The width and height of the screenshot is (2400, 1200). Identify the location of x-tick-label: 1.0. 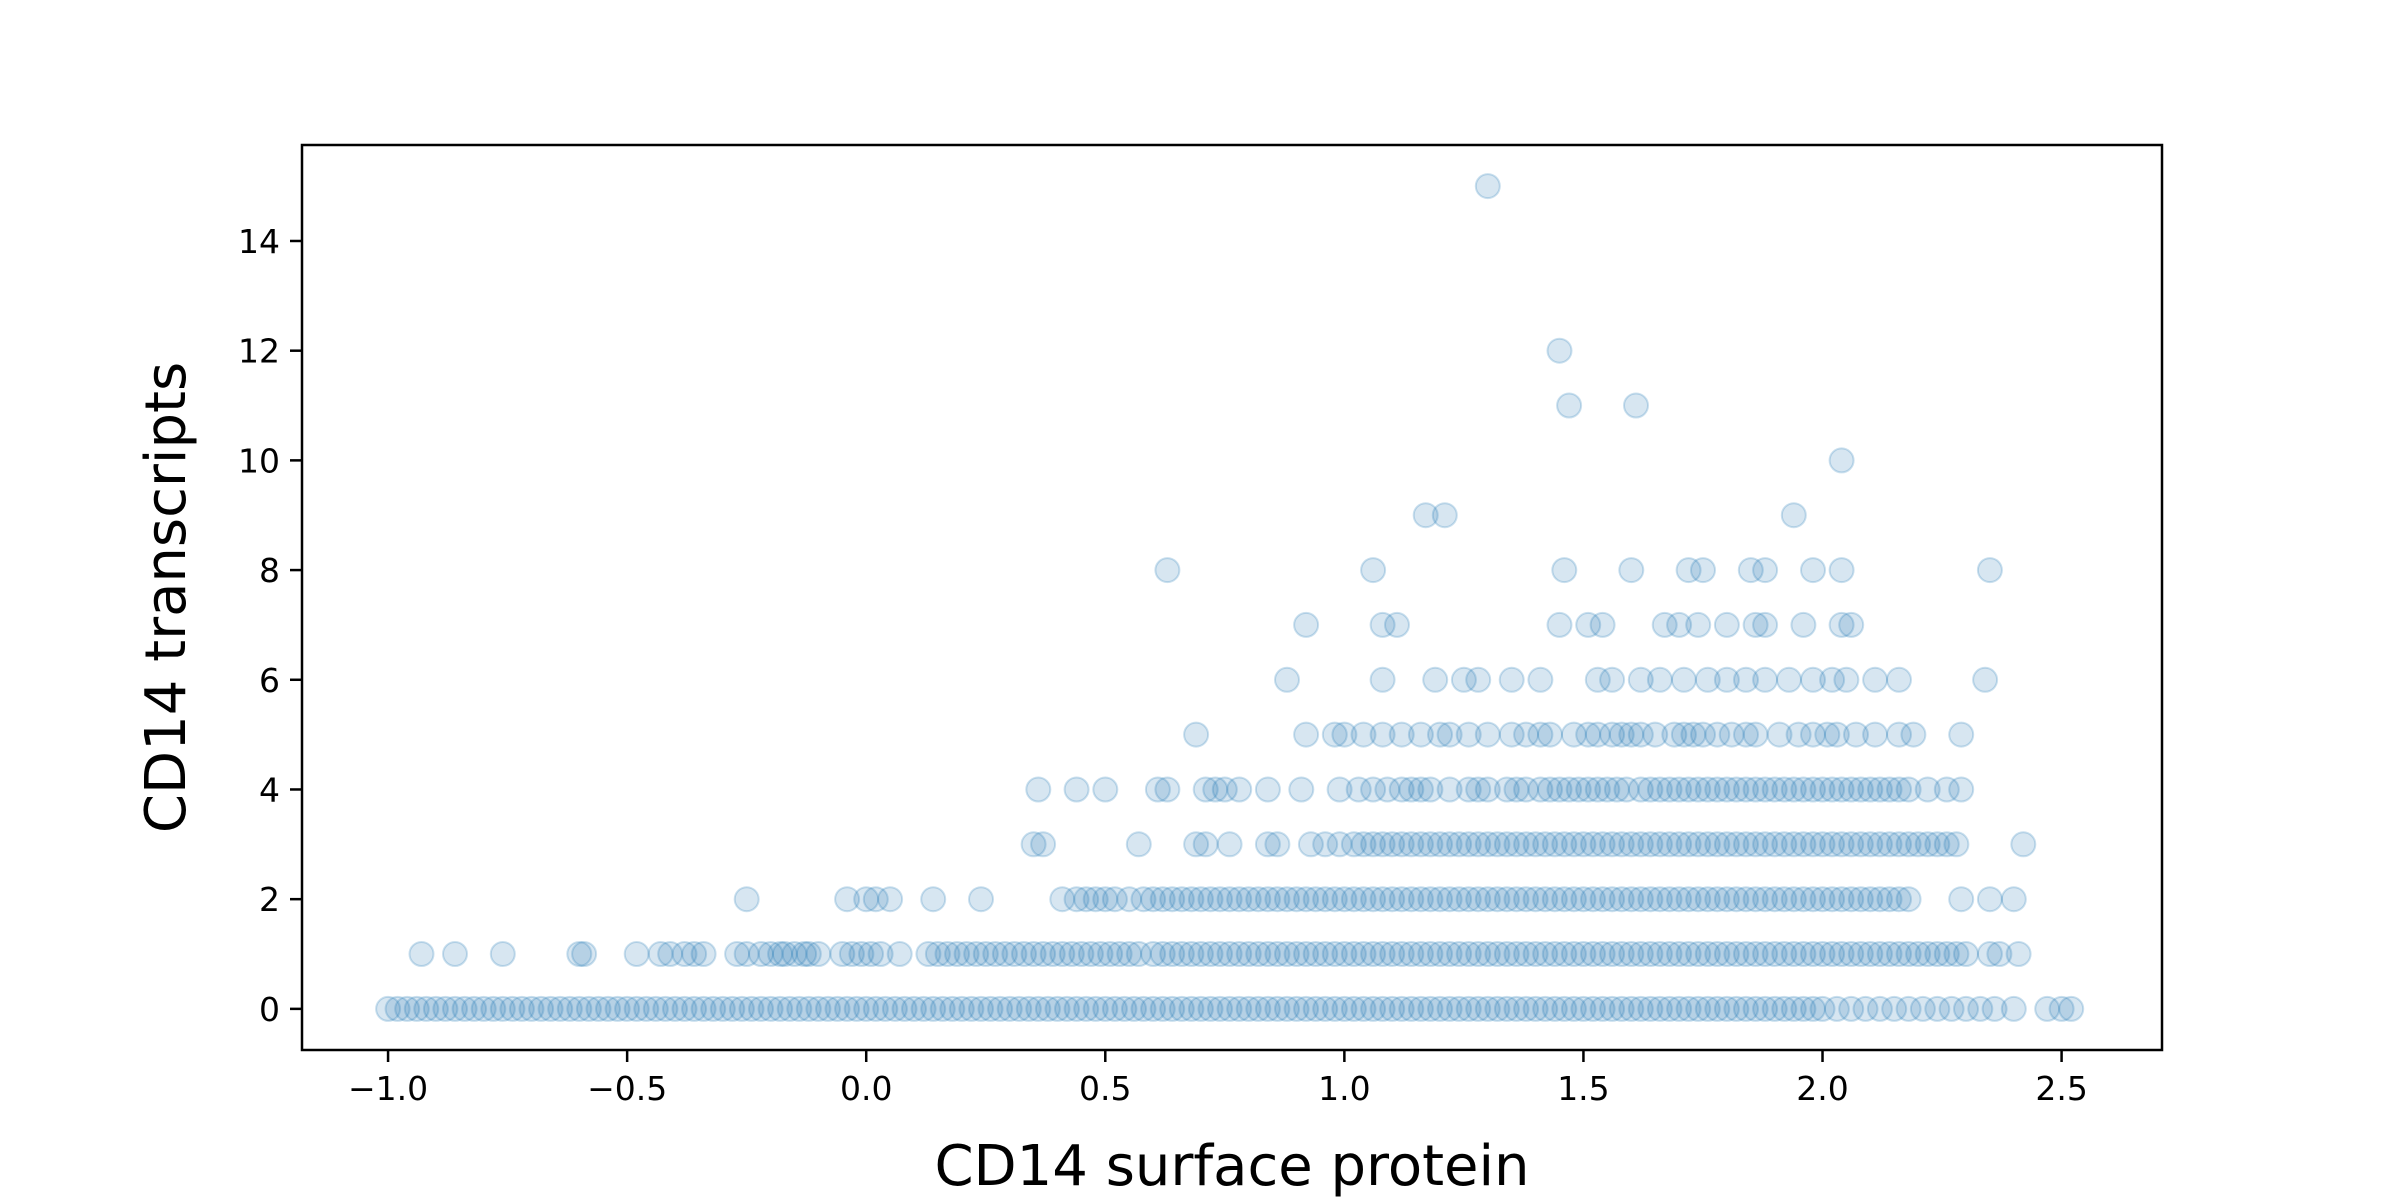
(1344, 1088).